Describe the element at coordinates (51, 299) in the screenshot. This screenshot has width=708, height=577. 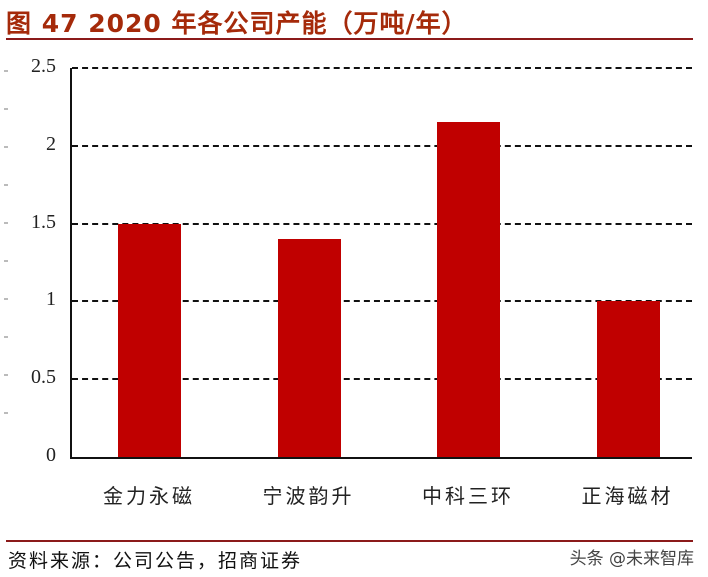
I see `y-tick-label: 1` at that location.